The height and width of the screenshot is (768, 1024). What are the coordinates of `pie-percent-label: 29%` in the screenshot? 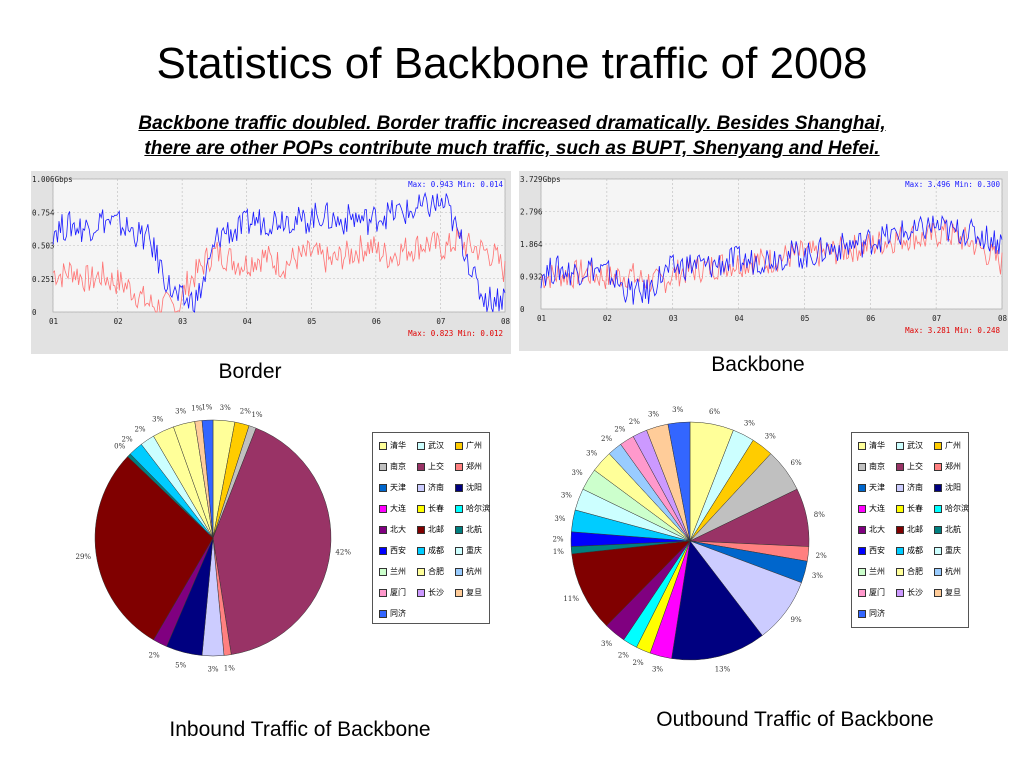 It's located at (84, 557).